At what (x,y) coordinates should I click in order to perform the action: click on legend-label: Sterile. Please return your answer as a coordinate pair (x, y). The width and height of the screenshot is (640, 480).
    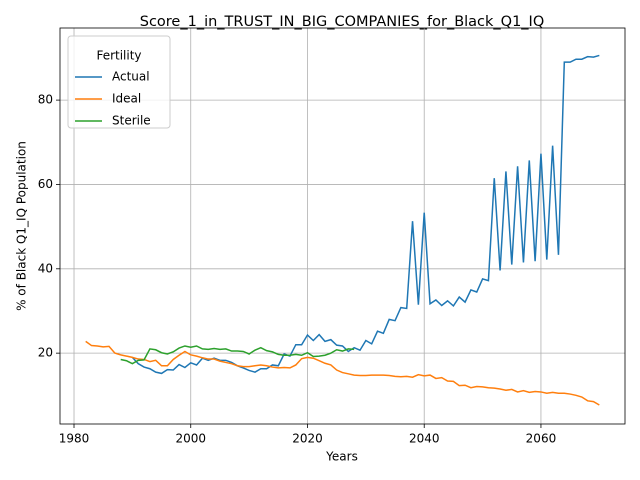
    Looking at the image, I should click on (131, 121).